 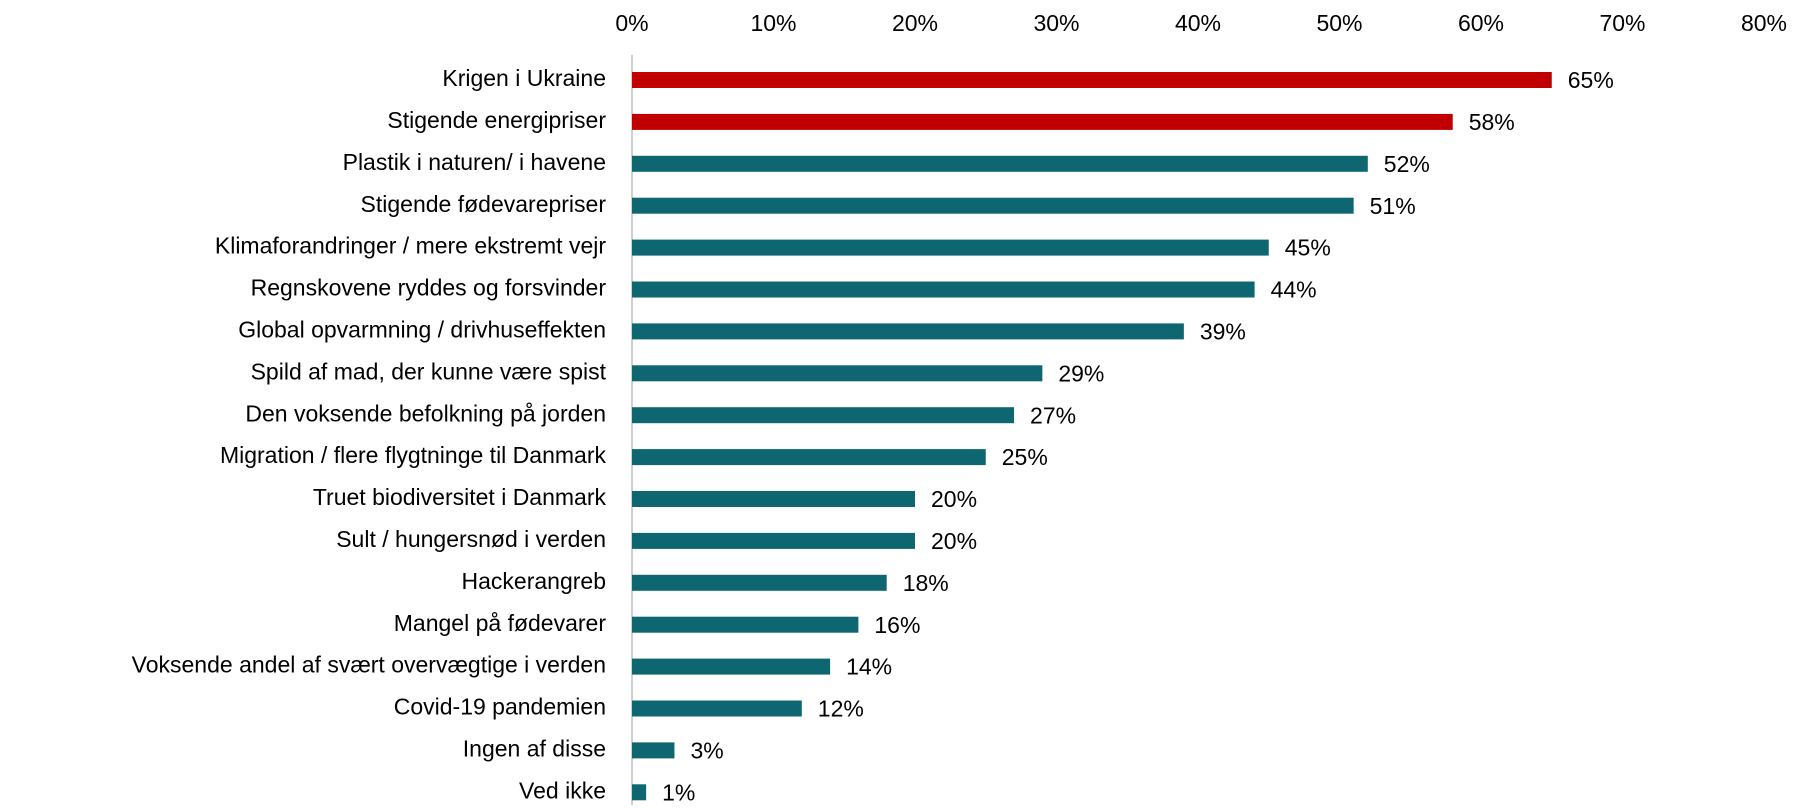 What do you see at coordinates (1308, 248) in the screenshot?
I see `data-label: 45%` at bounding box center [1308, 248].